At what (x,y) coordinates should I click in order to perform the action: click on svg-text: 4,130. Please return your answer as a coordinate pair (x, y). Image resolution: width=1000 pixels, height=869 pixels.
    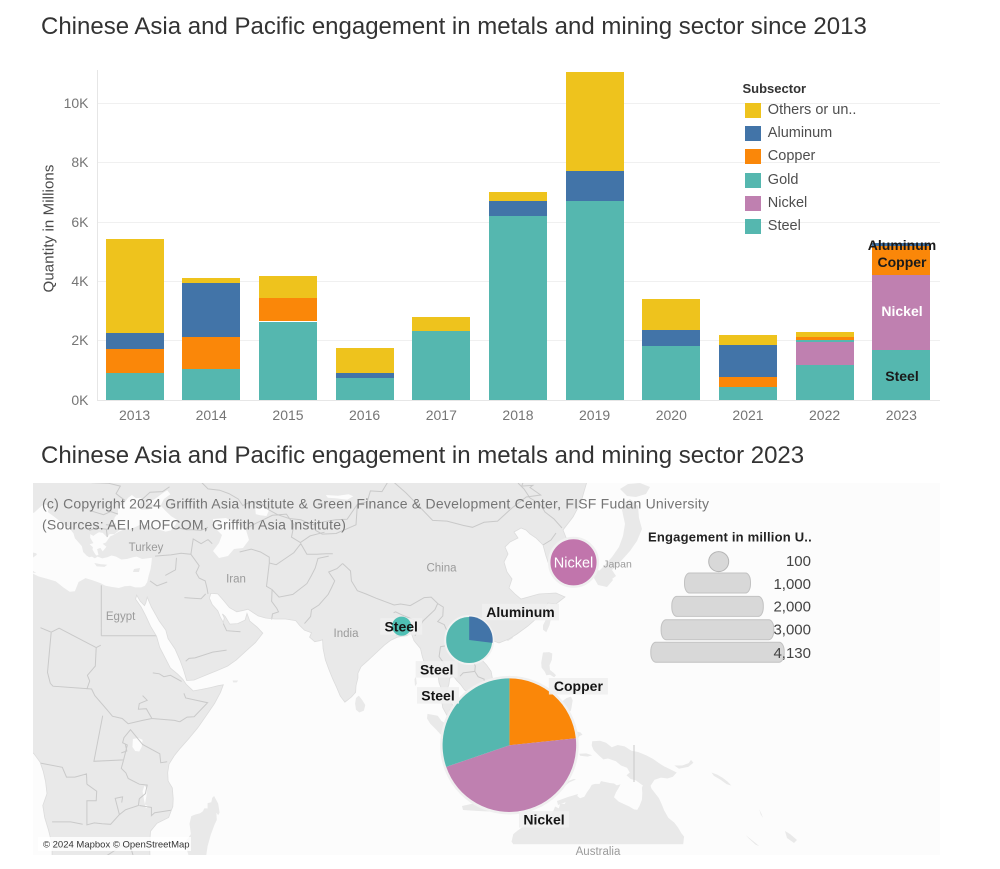
    Looking at the image, I should click on (792, 653).